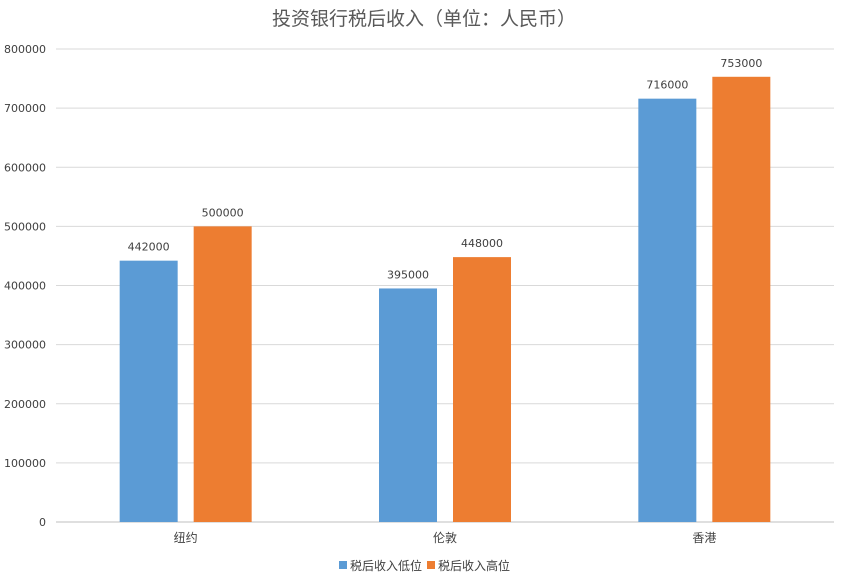 The image size is (848, 583). What do you see at coordinates (25, 345) in the screenshot?
I see `y-tick-label: 300000` at bounding box center [25, 345].